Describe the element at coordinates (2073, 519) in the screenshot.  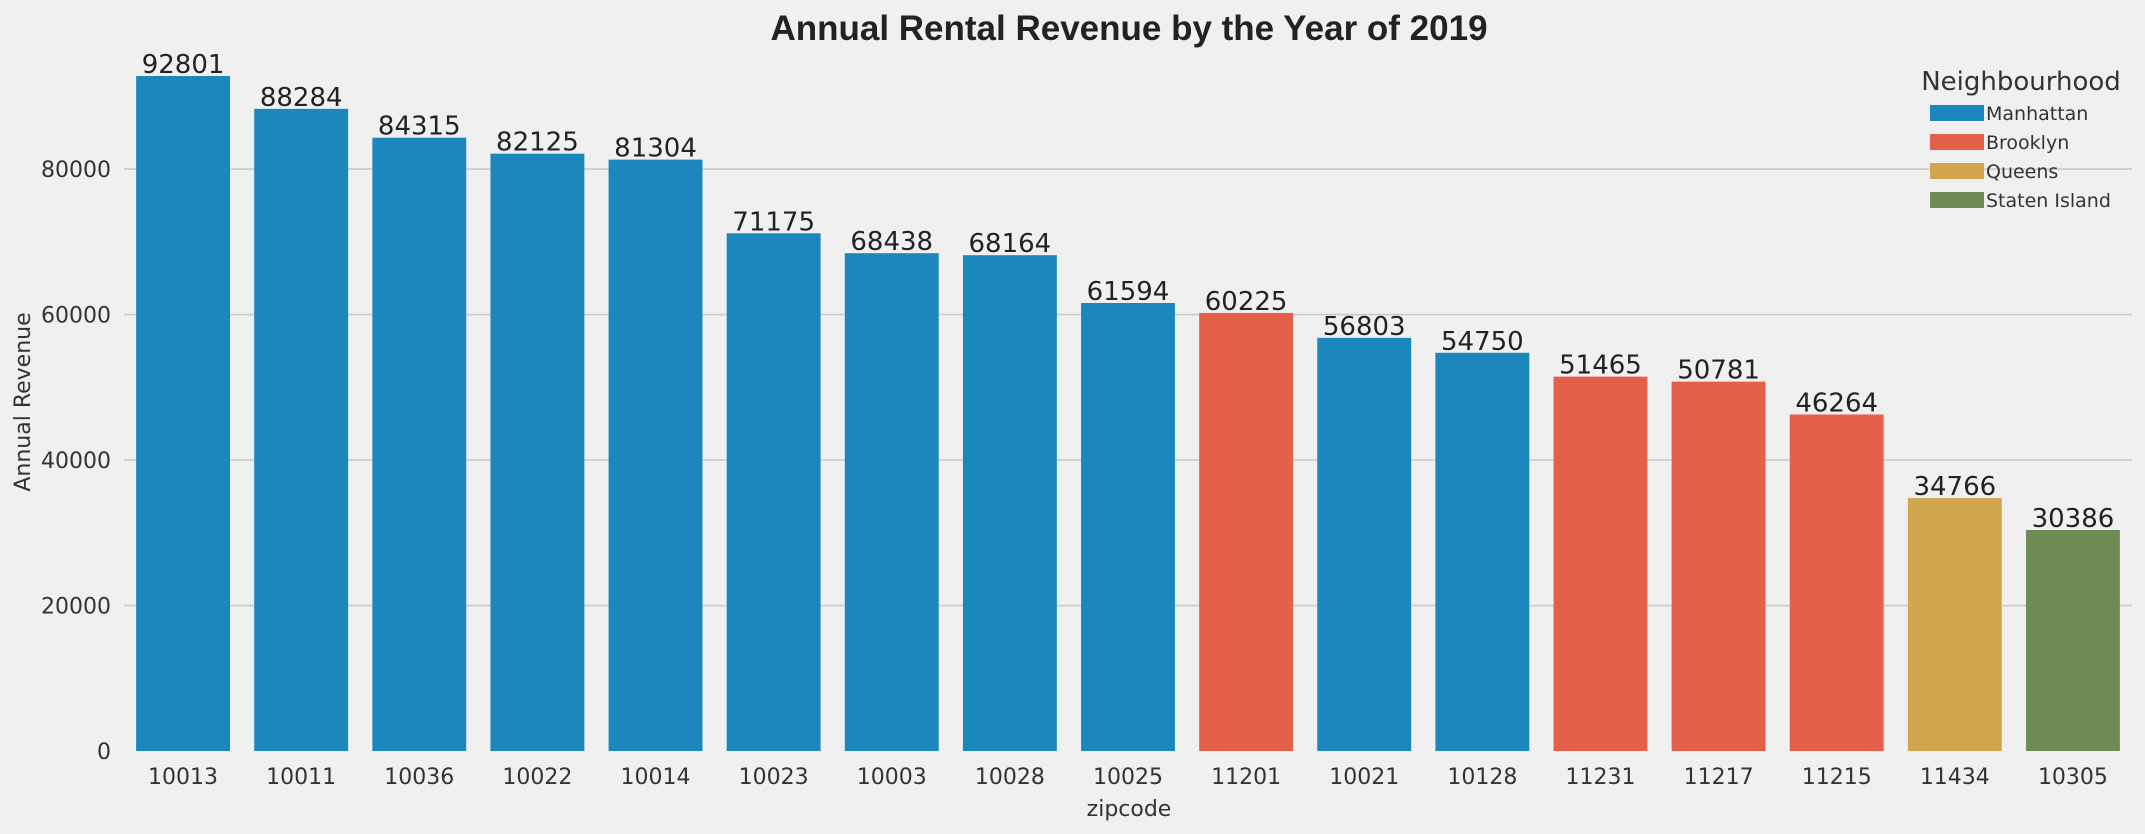
I see `data-label: 30386` at that location.